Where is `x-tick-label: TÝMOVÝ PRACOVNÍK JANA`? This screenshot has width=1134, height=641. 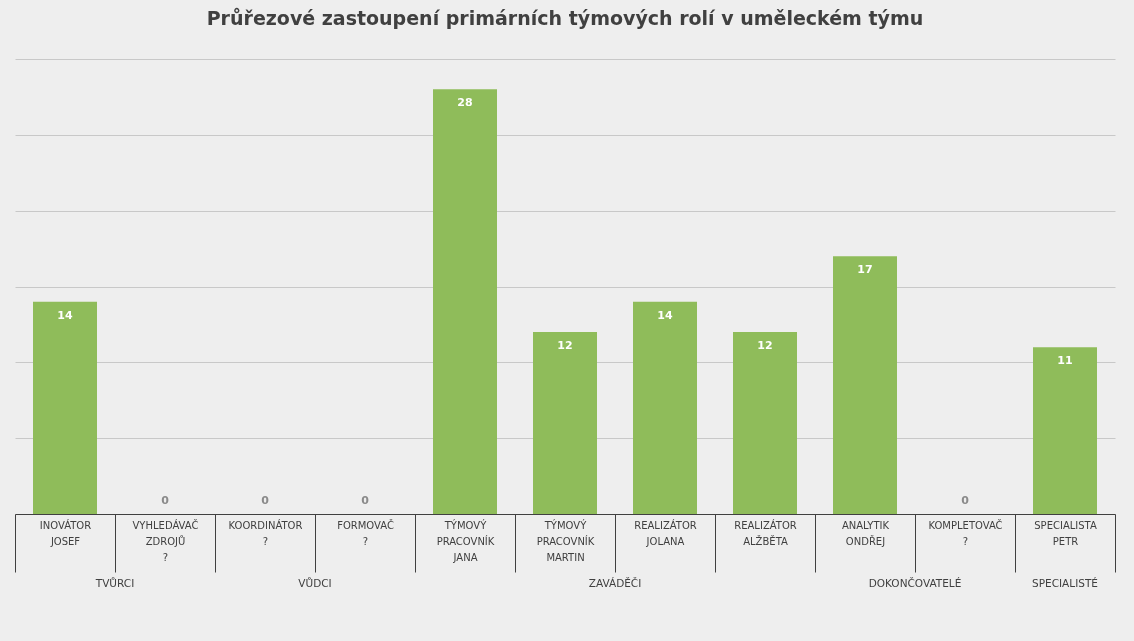 x-tick-label: TÝMOVÝ PRACOVNÍK JANA is located at coordinates (465, 540).